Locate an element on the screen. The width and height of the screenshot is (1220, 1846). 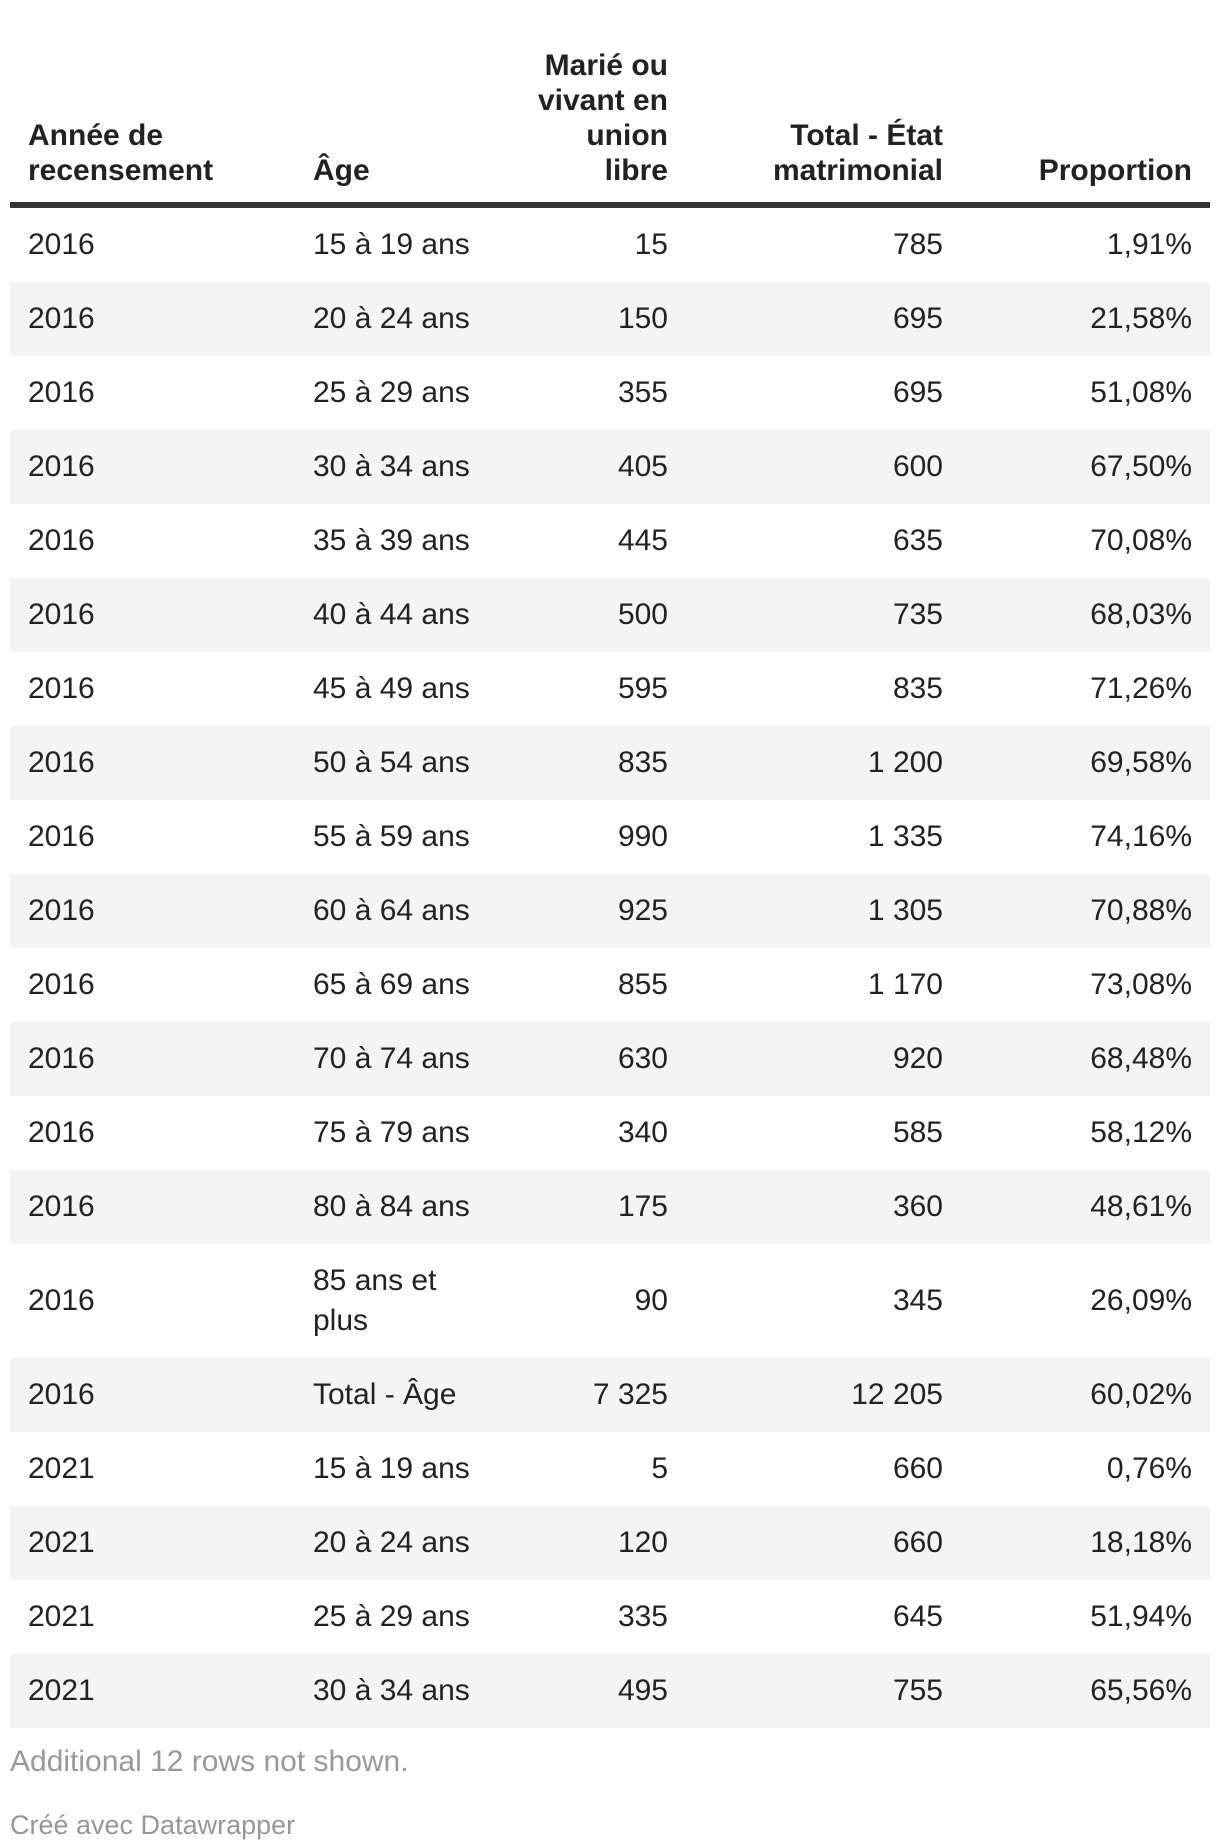
column-header-marie-union-libre: Marié ou vivant en union libre is located at coordinates (598, 104).